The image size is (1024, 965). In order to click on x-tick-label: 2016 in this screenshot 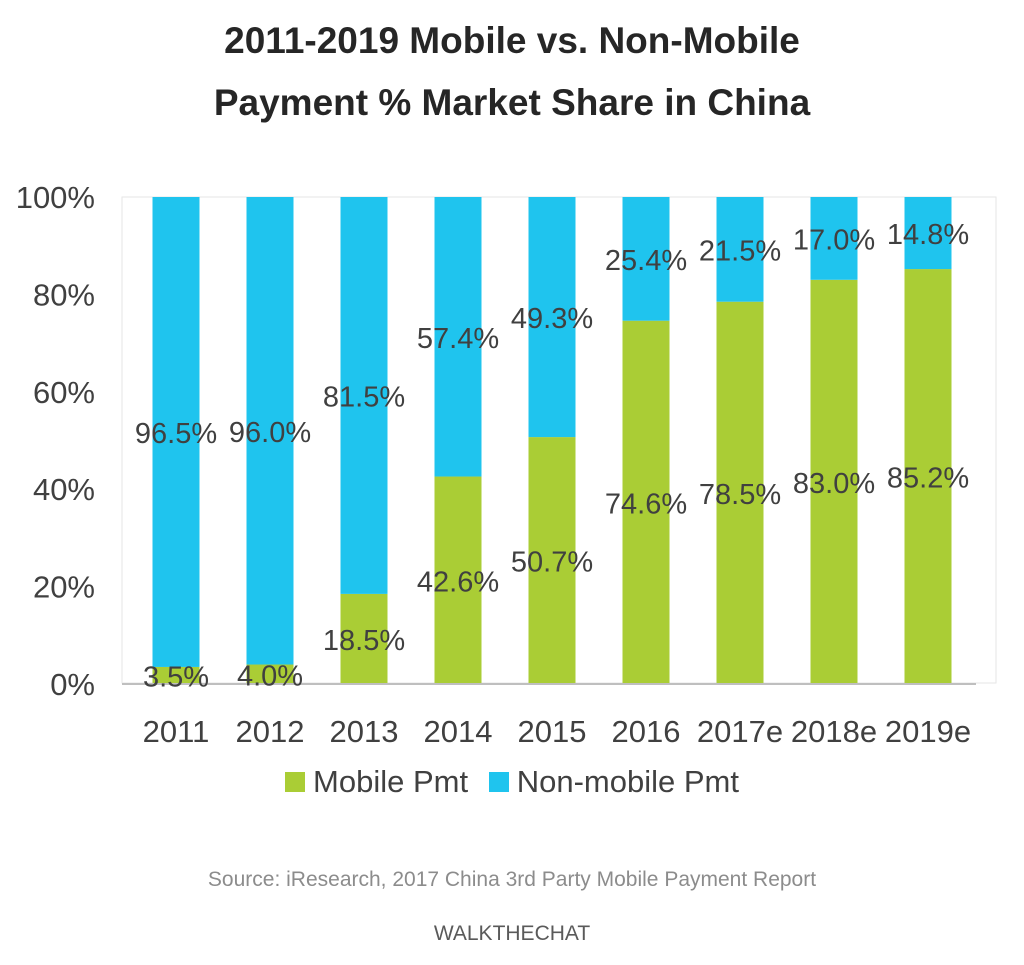, I will do `click(646, 731)`.